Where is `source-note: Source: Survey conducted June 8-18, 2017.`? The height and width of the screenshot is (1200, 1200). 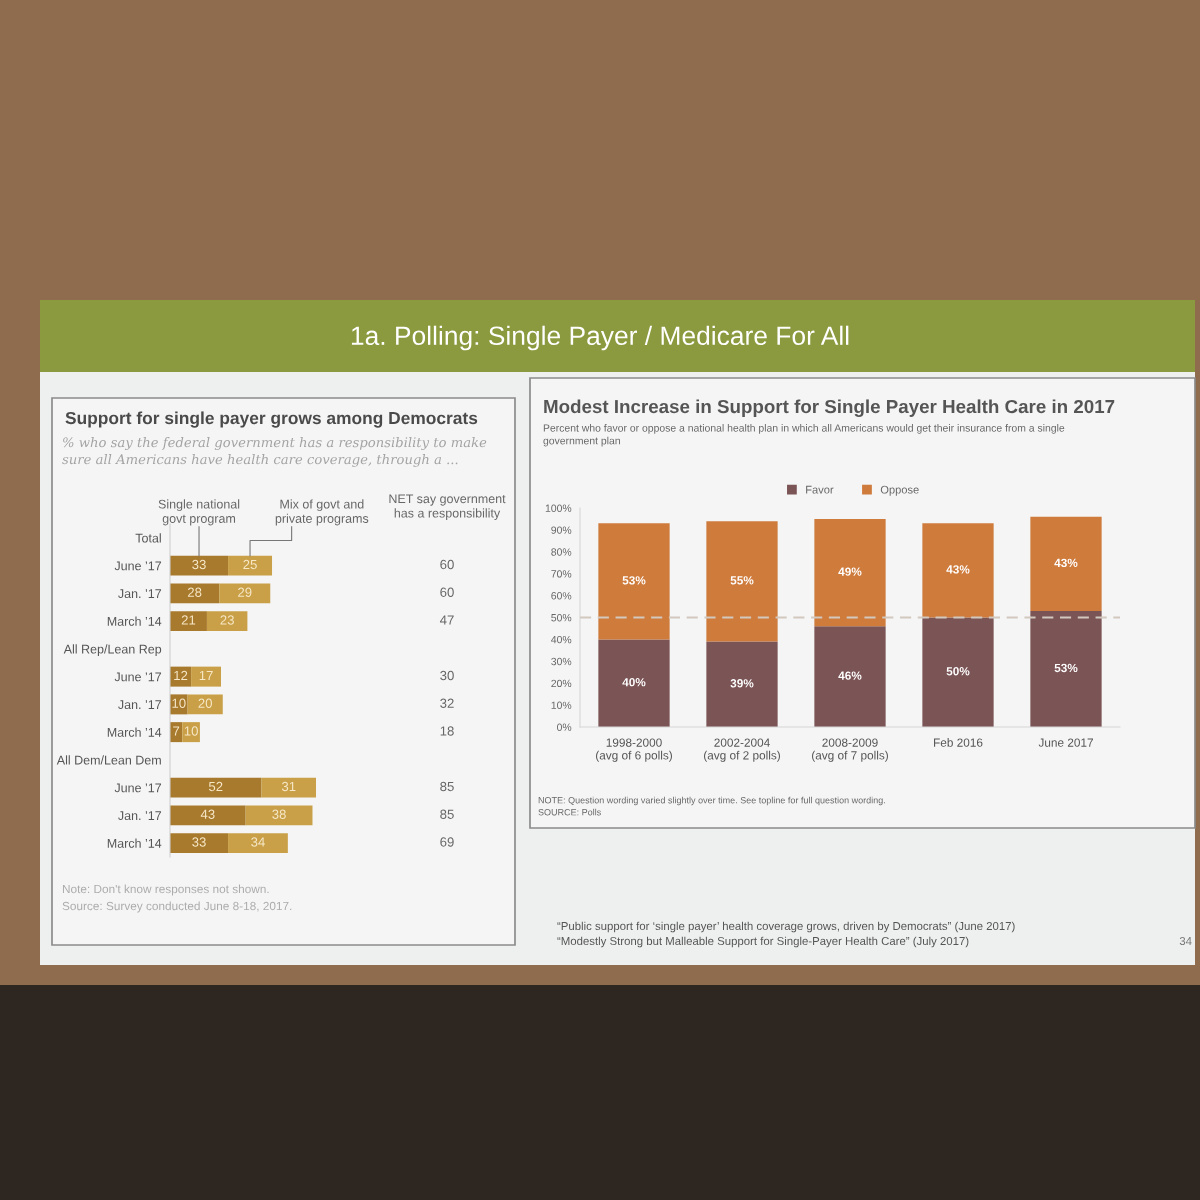
source-note: Source: Survey conducted June 8-18, 2017. is located at coordinates (177, 907).